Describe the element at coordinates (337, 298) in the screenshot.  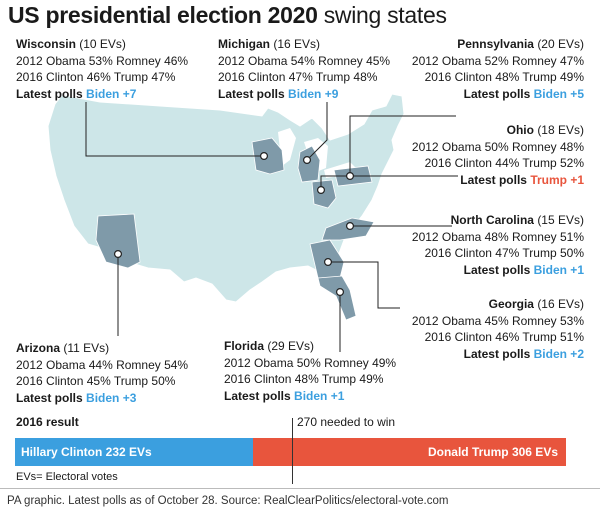
I see `florida-shape` at that location.